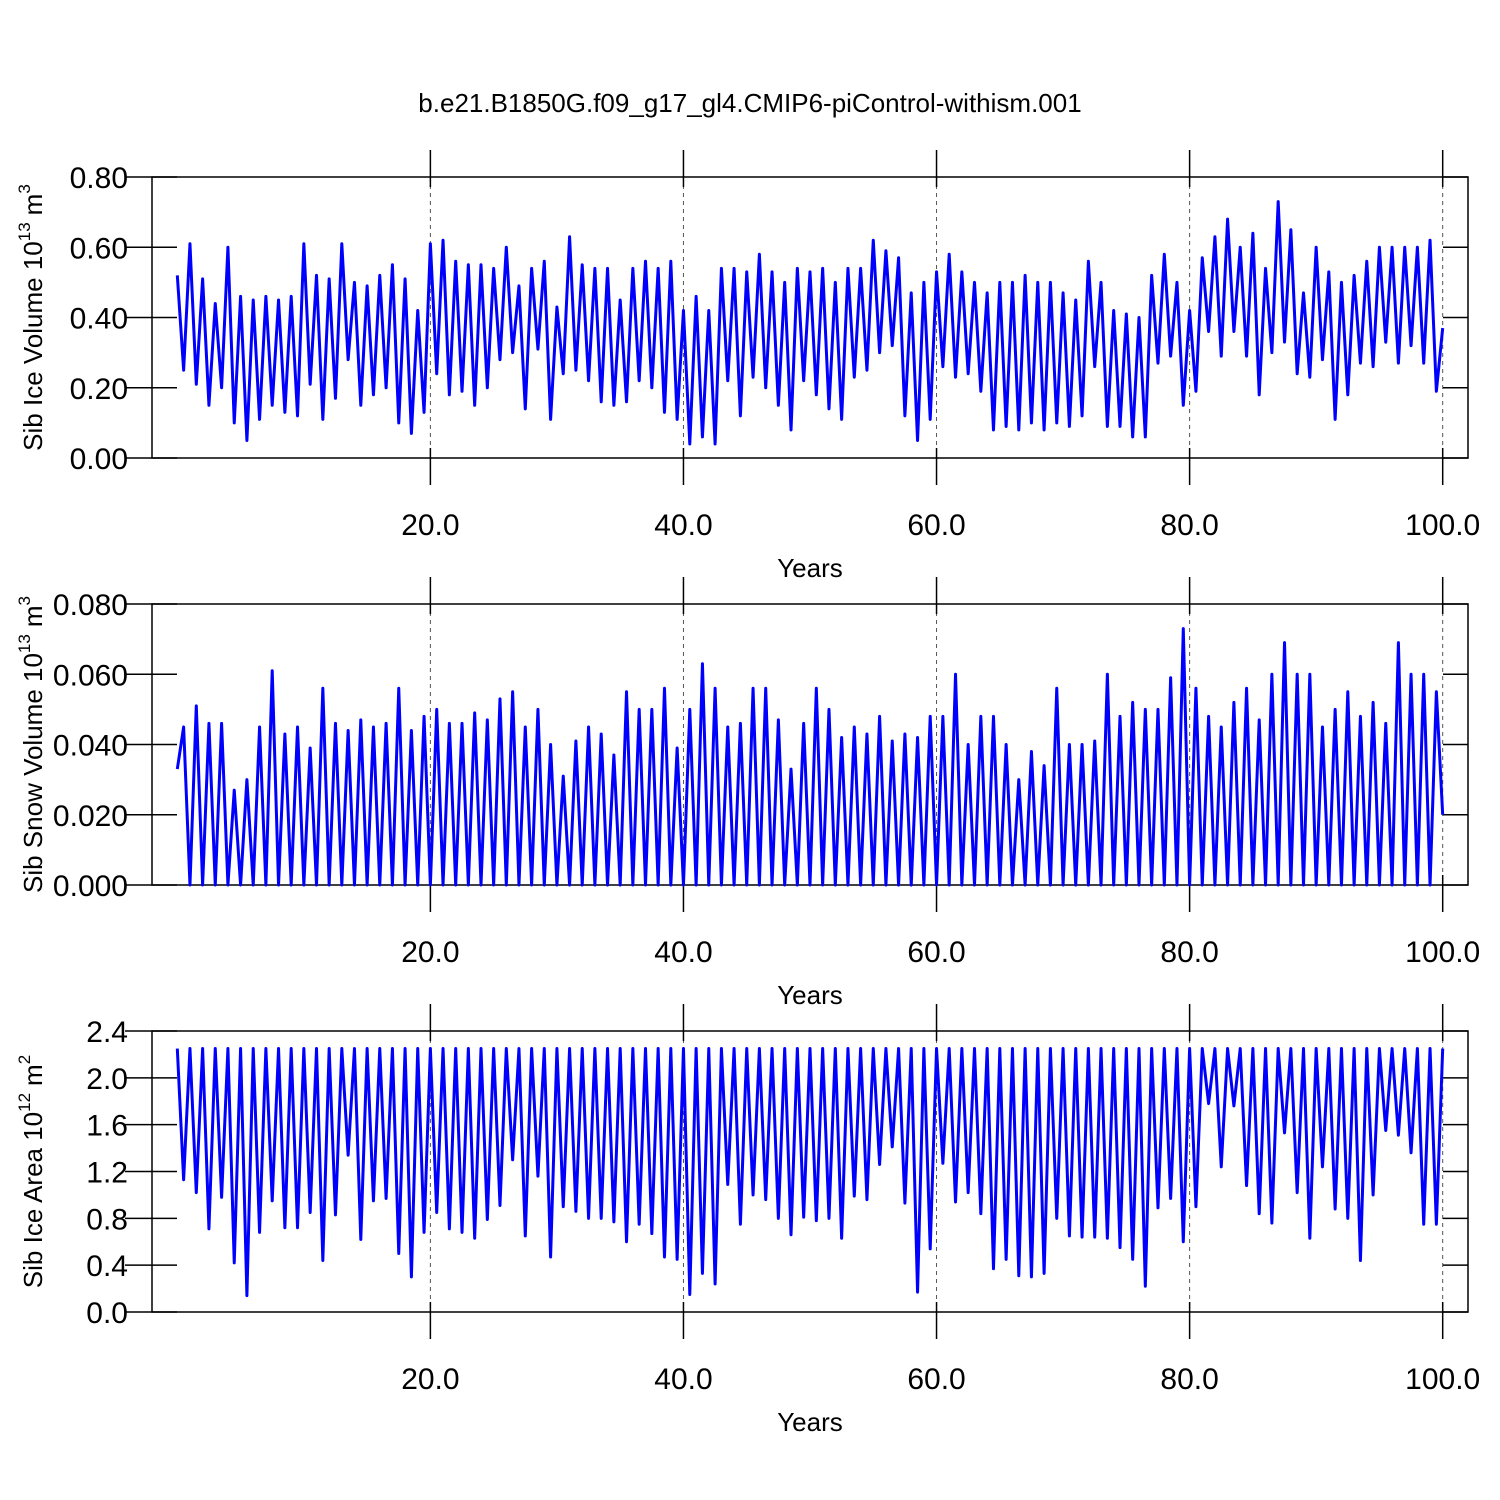 The image size is (1500, 1500). What do you see at coordinates (90, 605) in the screenshot?
I see `y-tick-label: 0.080` at bounding box center [90, 605].